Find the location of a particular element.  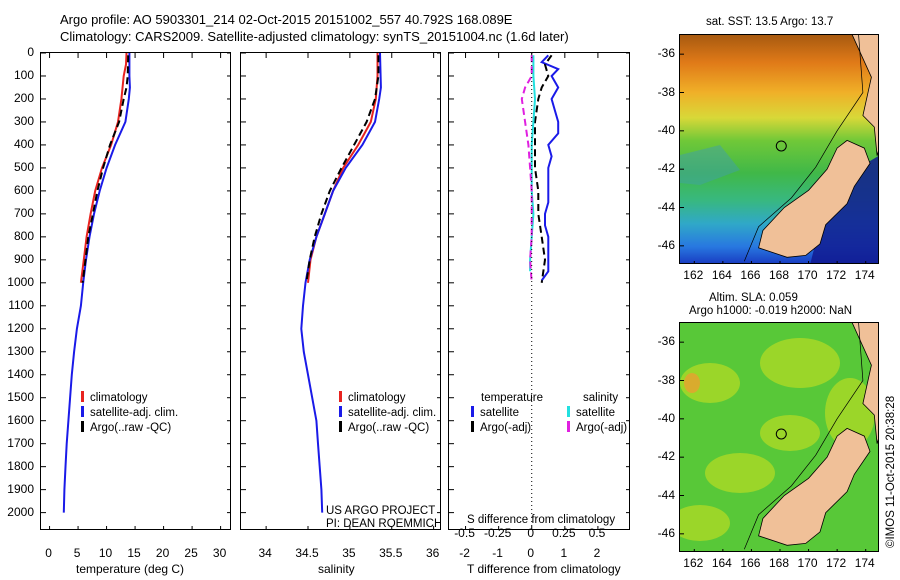

legend-title: temperature is located at coordinates (512, 398).